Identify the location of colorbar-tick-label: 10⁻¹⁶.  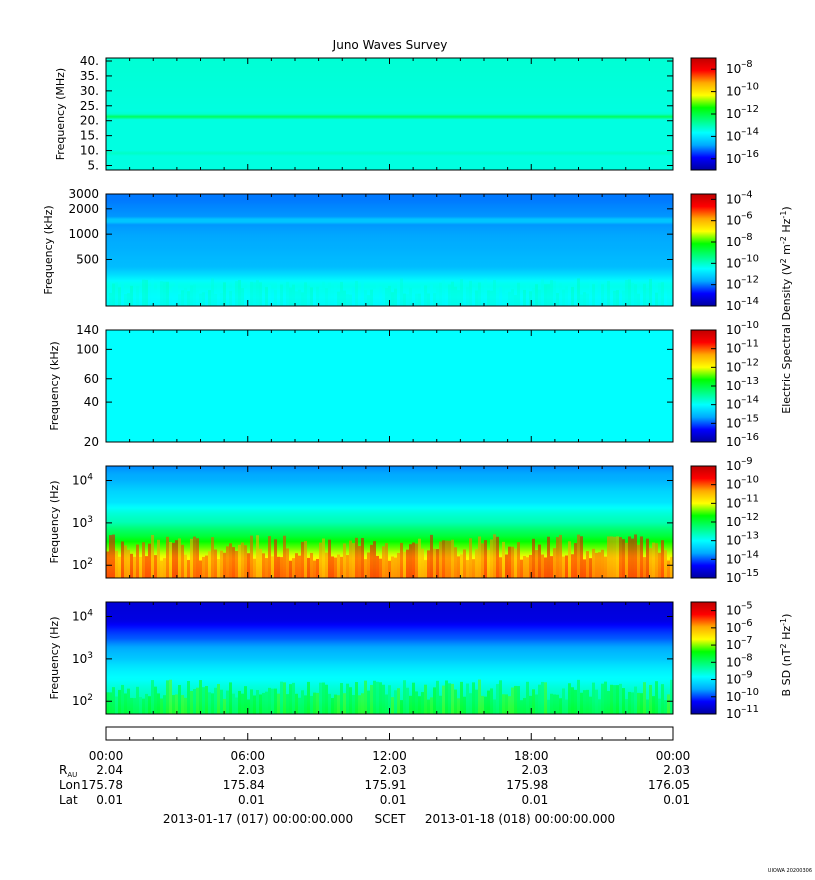
(742, 440).